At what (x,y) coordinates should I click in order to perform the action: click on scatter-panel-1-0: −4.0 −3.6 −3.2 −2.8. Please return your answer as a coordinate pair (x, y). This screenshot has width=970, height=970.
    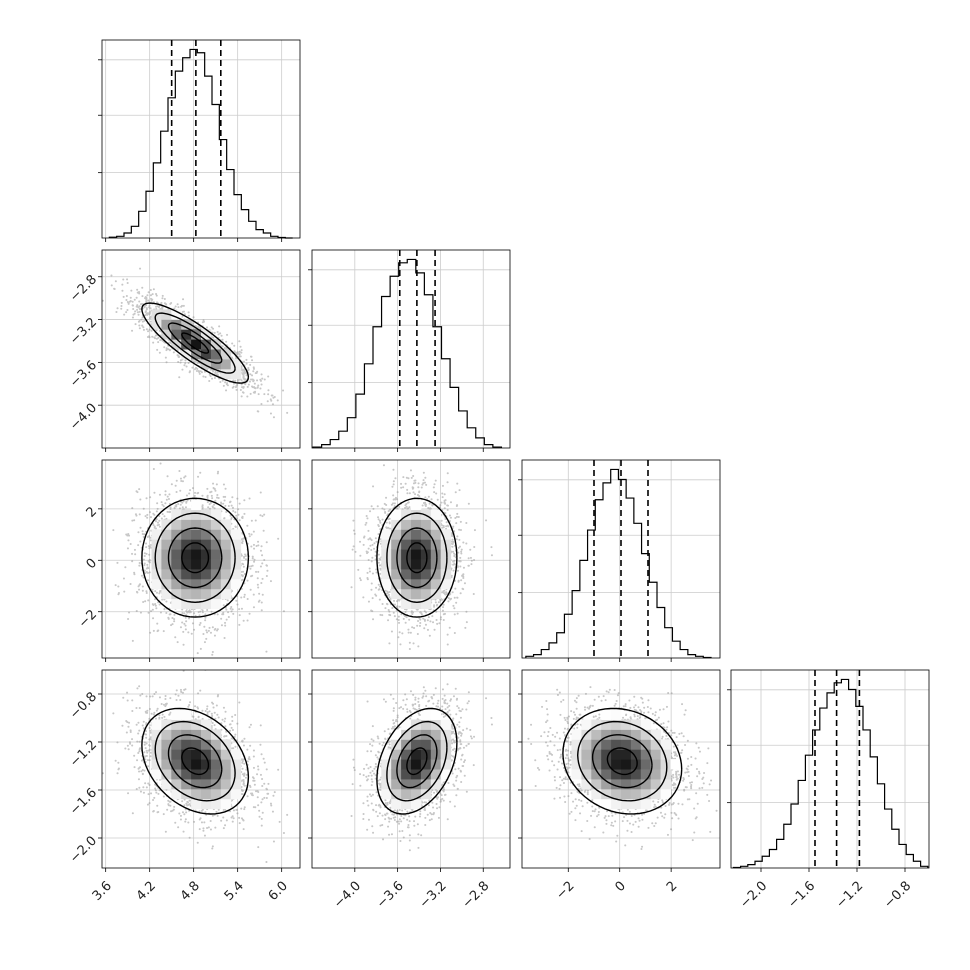
    Looking at the image, I should click on (184, 350).